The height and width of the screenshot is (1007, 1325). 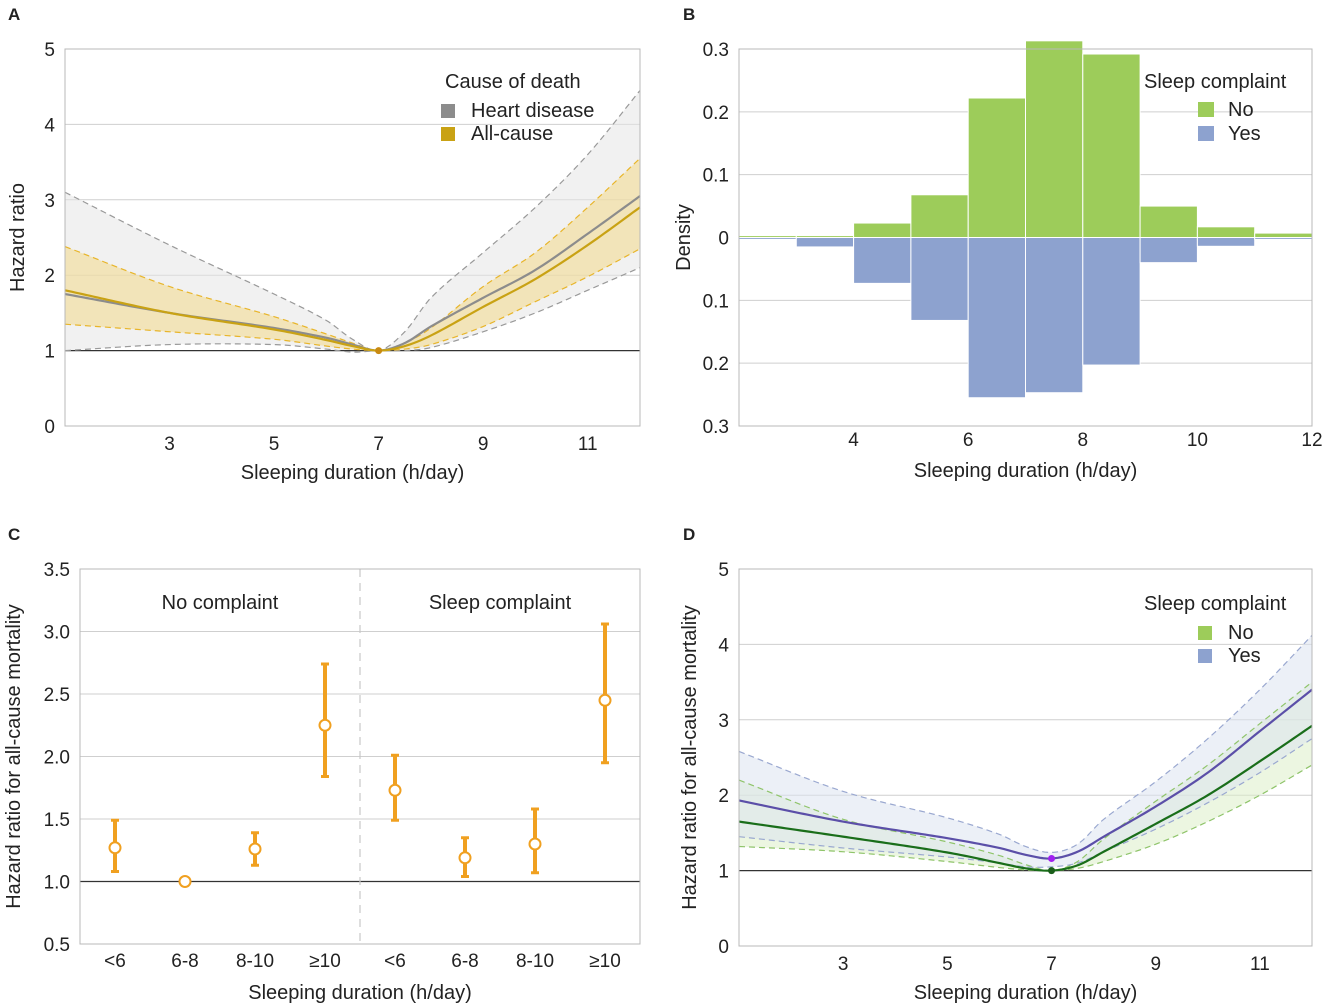 What do you see at coordinates (1241, 110) in the screenshot?
I see `legend-label: No` at bounding box center [1241, 110].